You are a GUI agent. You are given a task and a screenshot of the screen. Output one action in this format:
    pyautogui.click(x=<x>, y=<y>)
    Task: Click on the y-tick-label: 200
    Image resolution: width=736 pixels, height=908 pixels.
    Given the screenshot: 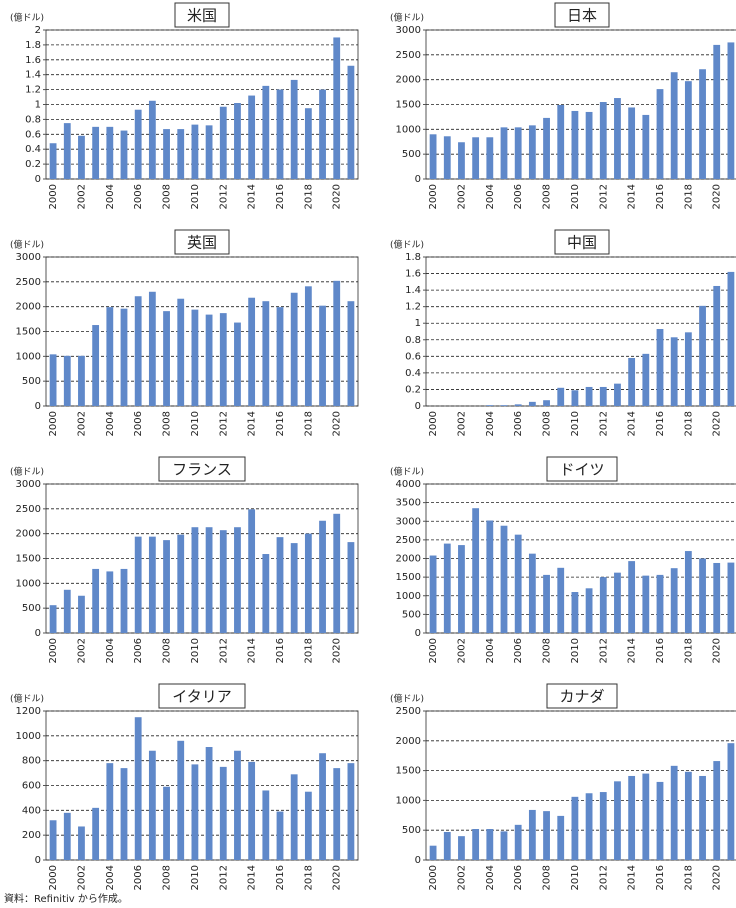 What is the action you would take?
    pyautogui.click(x=31, y=835)
    